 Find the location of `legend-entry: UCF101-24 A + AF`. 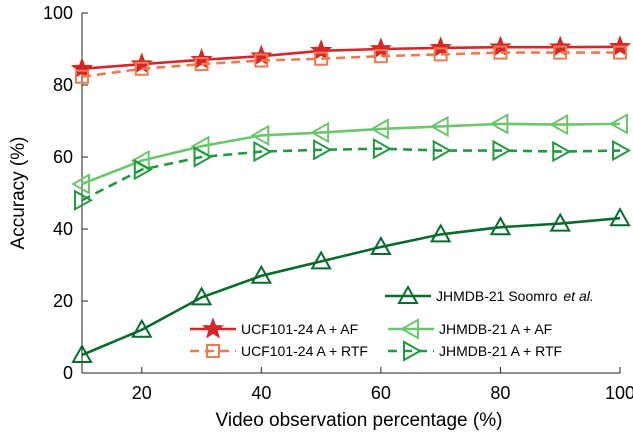

legend-entry: UCF101-24 A + AF is located at coordinates (274, 328).